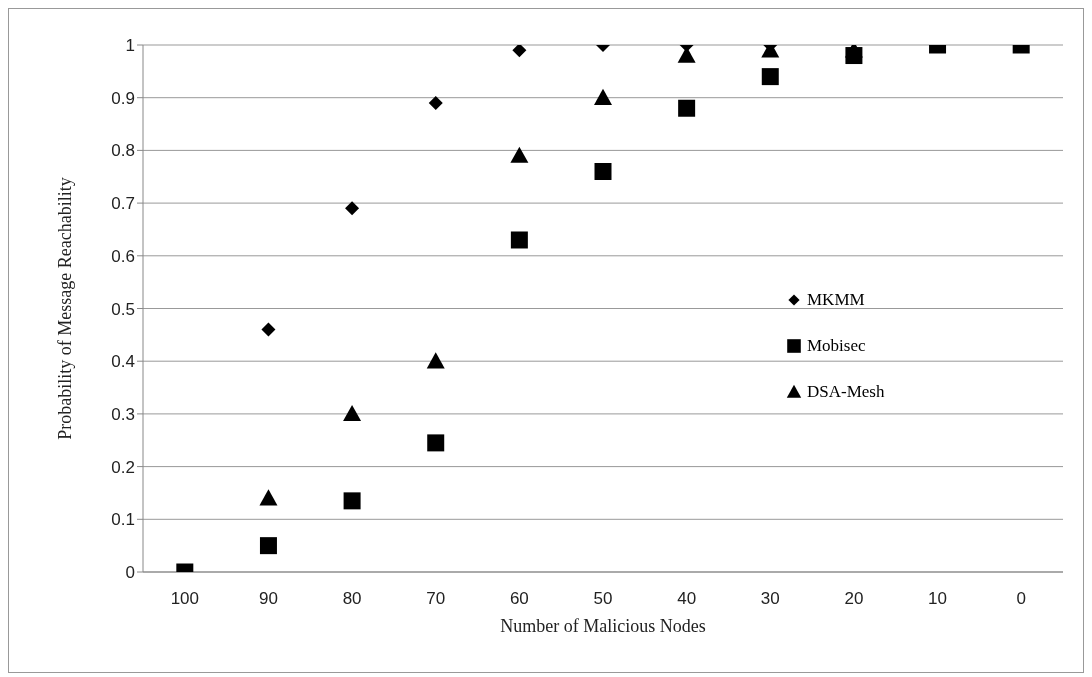 Image resolution: width=1092 pixels, height=677 pixels. I want to click on legend-label: MKMM, so click(836, 300).